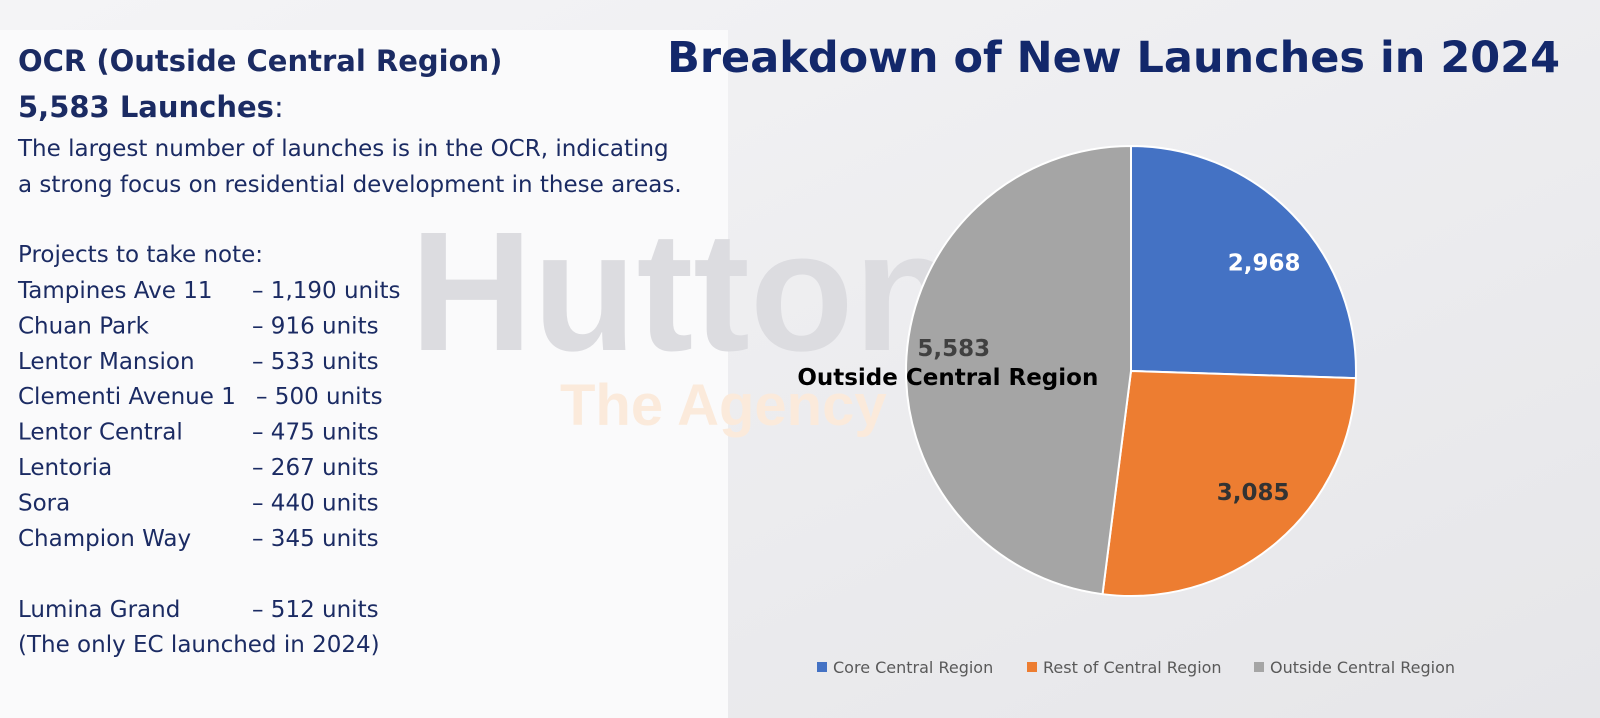  Describe the element at coordinates (315, 326) in the screenshot. I see `project-units: – 916 units` at that location.